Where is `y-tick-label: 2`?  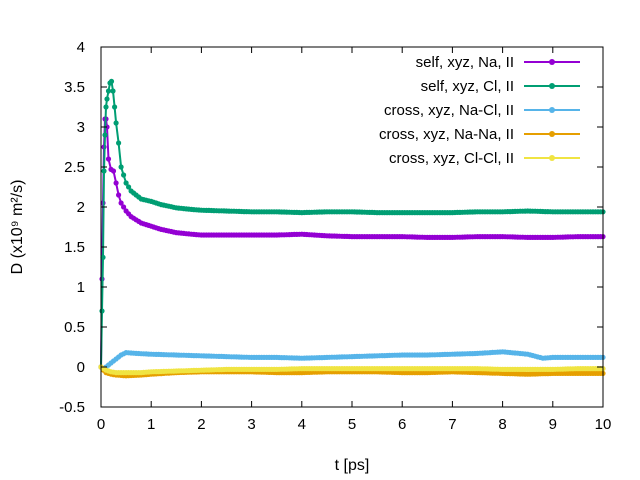 y-tick-label: 2 is located at coordinates (81, 207).